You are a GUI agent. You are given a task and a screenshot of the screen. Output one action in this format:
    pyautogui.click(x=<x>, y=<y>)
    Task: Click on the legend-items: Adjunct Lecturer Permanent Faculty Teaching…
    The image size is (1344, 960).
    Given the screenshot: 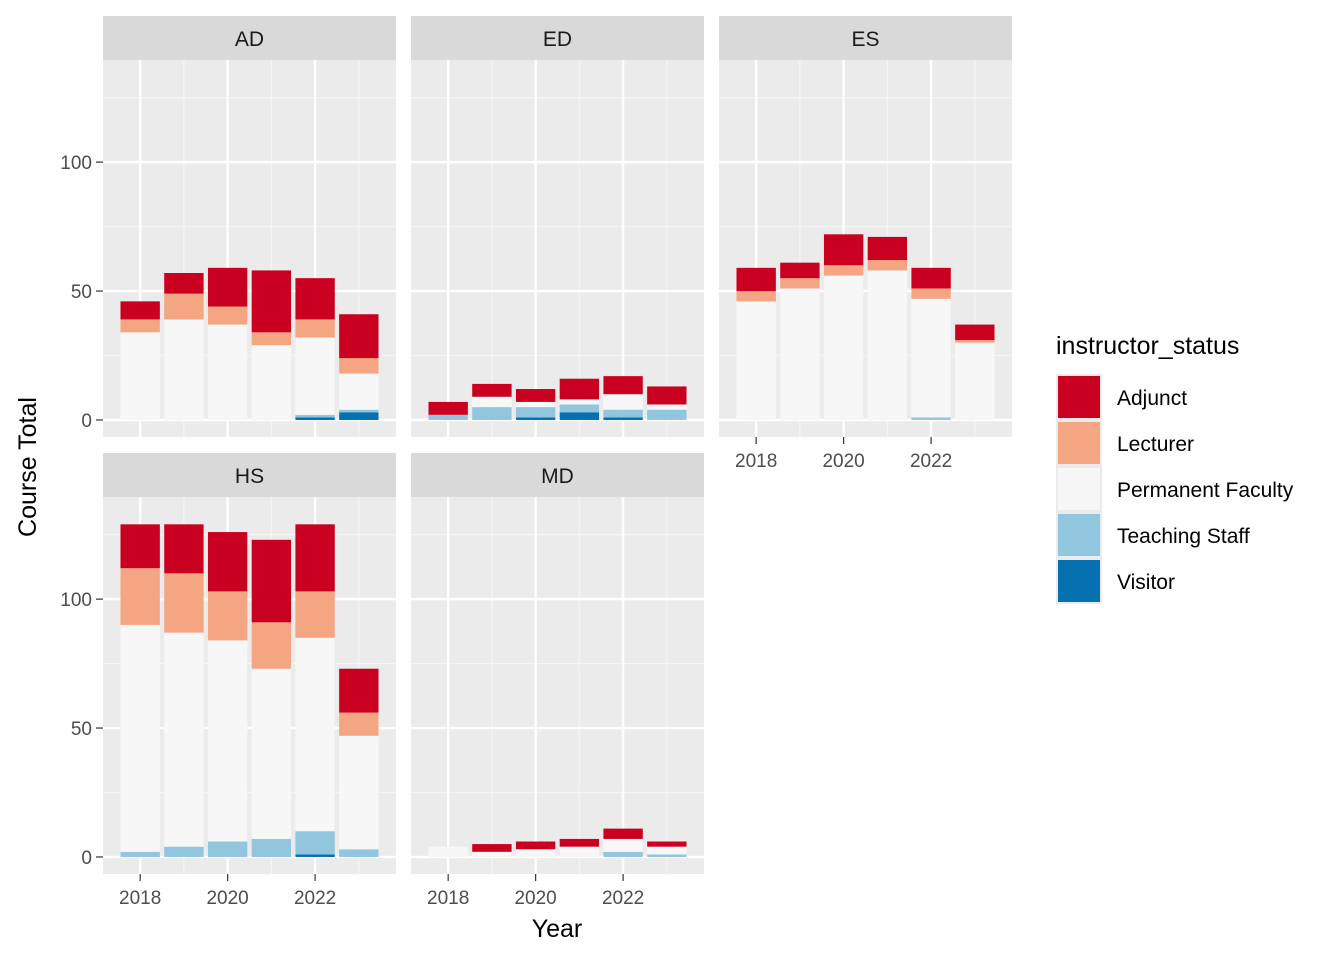 What is the action you would take?
    pyautogui.click(x=1175, y=489)
    